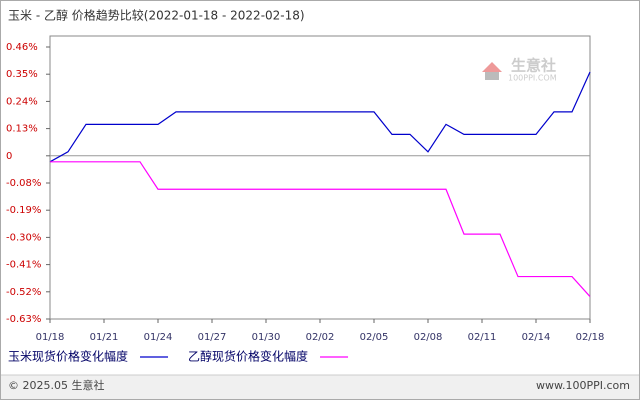 This screenshot has width=640, height=400. Describe the element at coordinates (212, 337) in the screenshot. I see `x-tick-label: 01/27` at that location.